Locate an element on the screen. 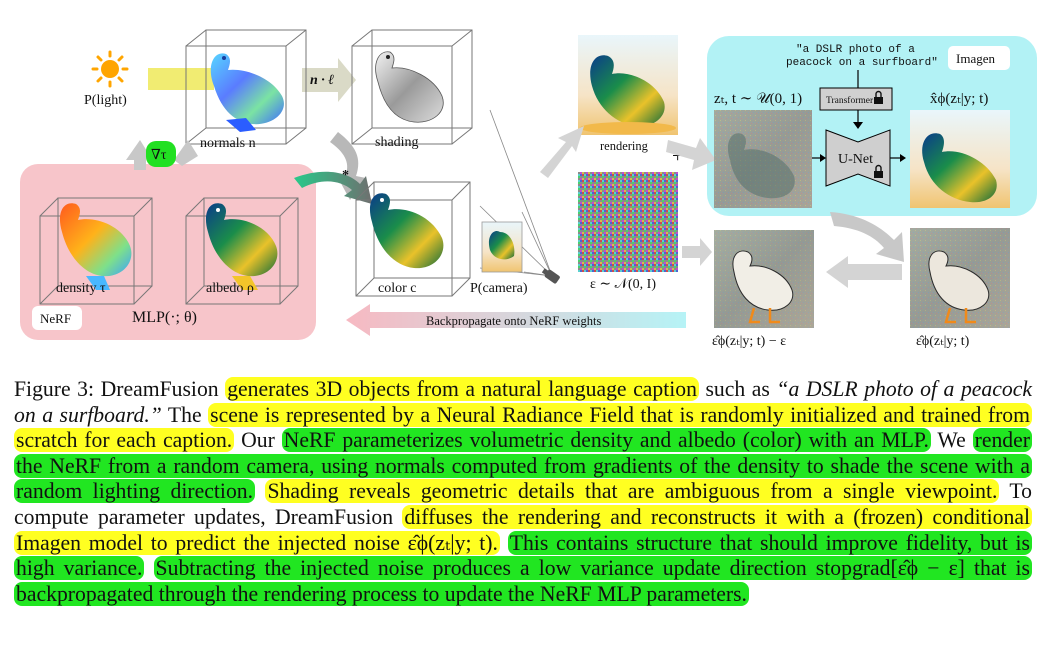  eps-hat-to-diff-arrow is located at coordinates (864, 272).